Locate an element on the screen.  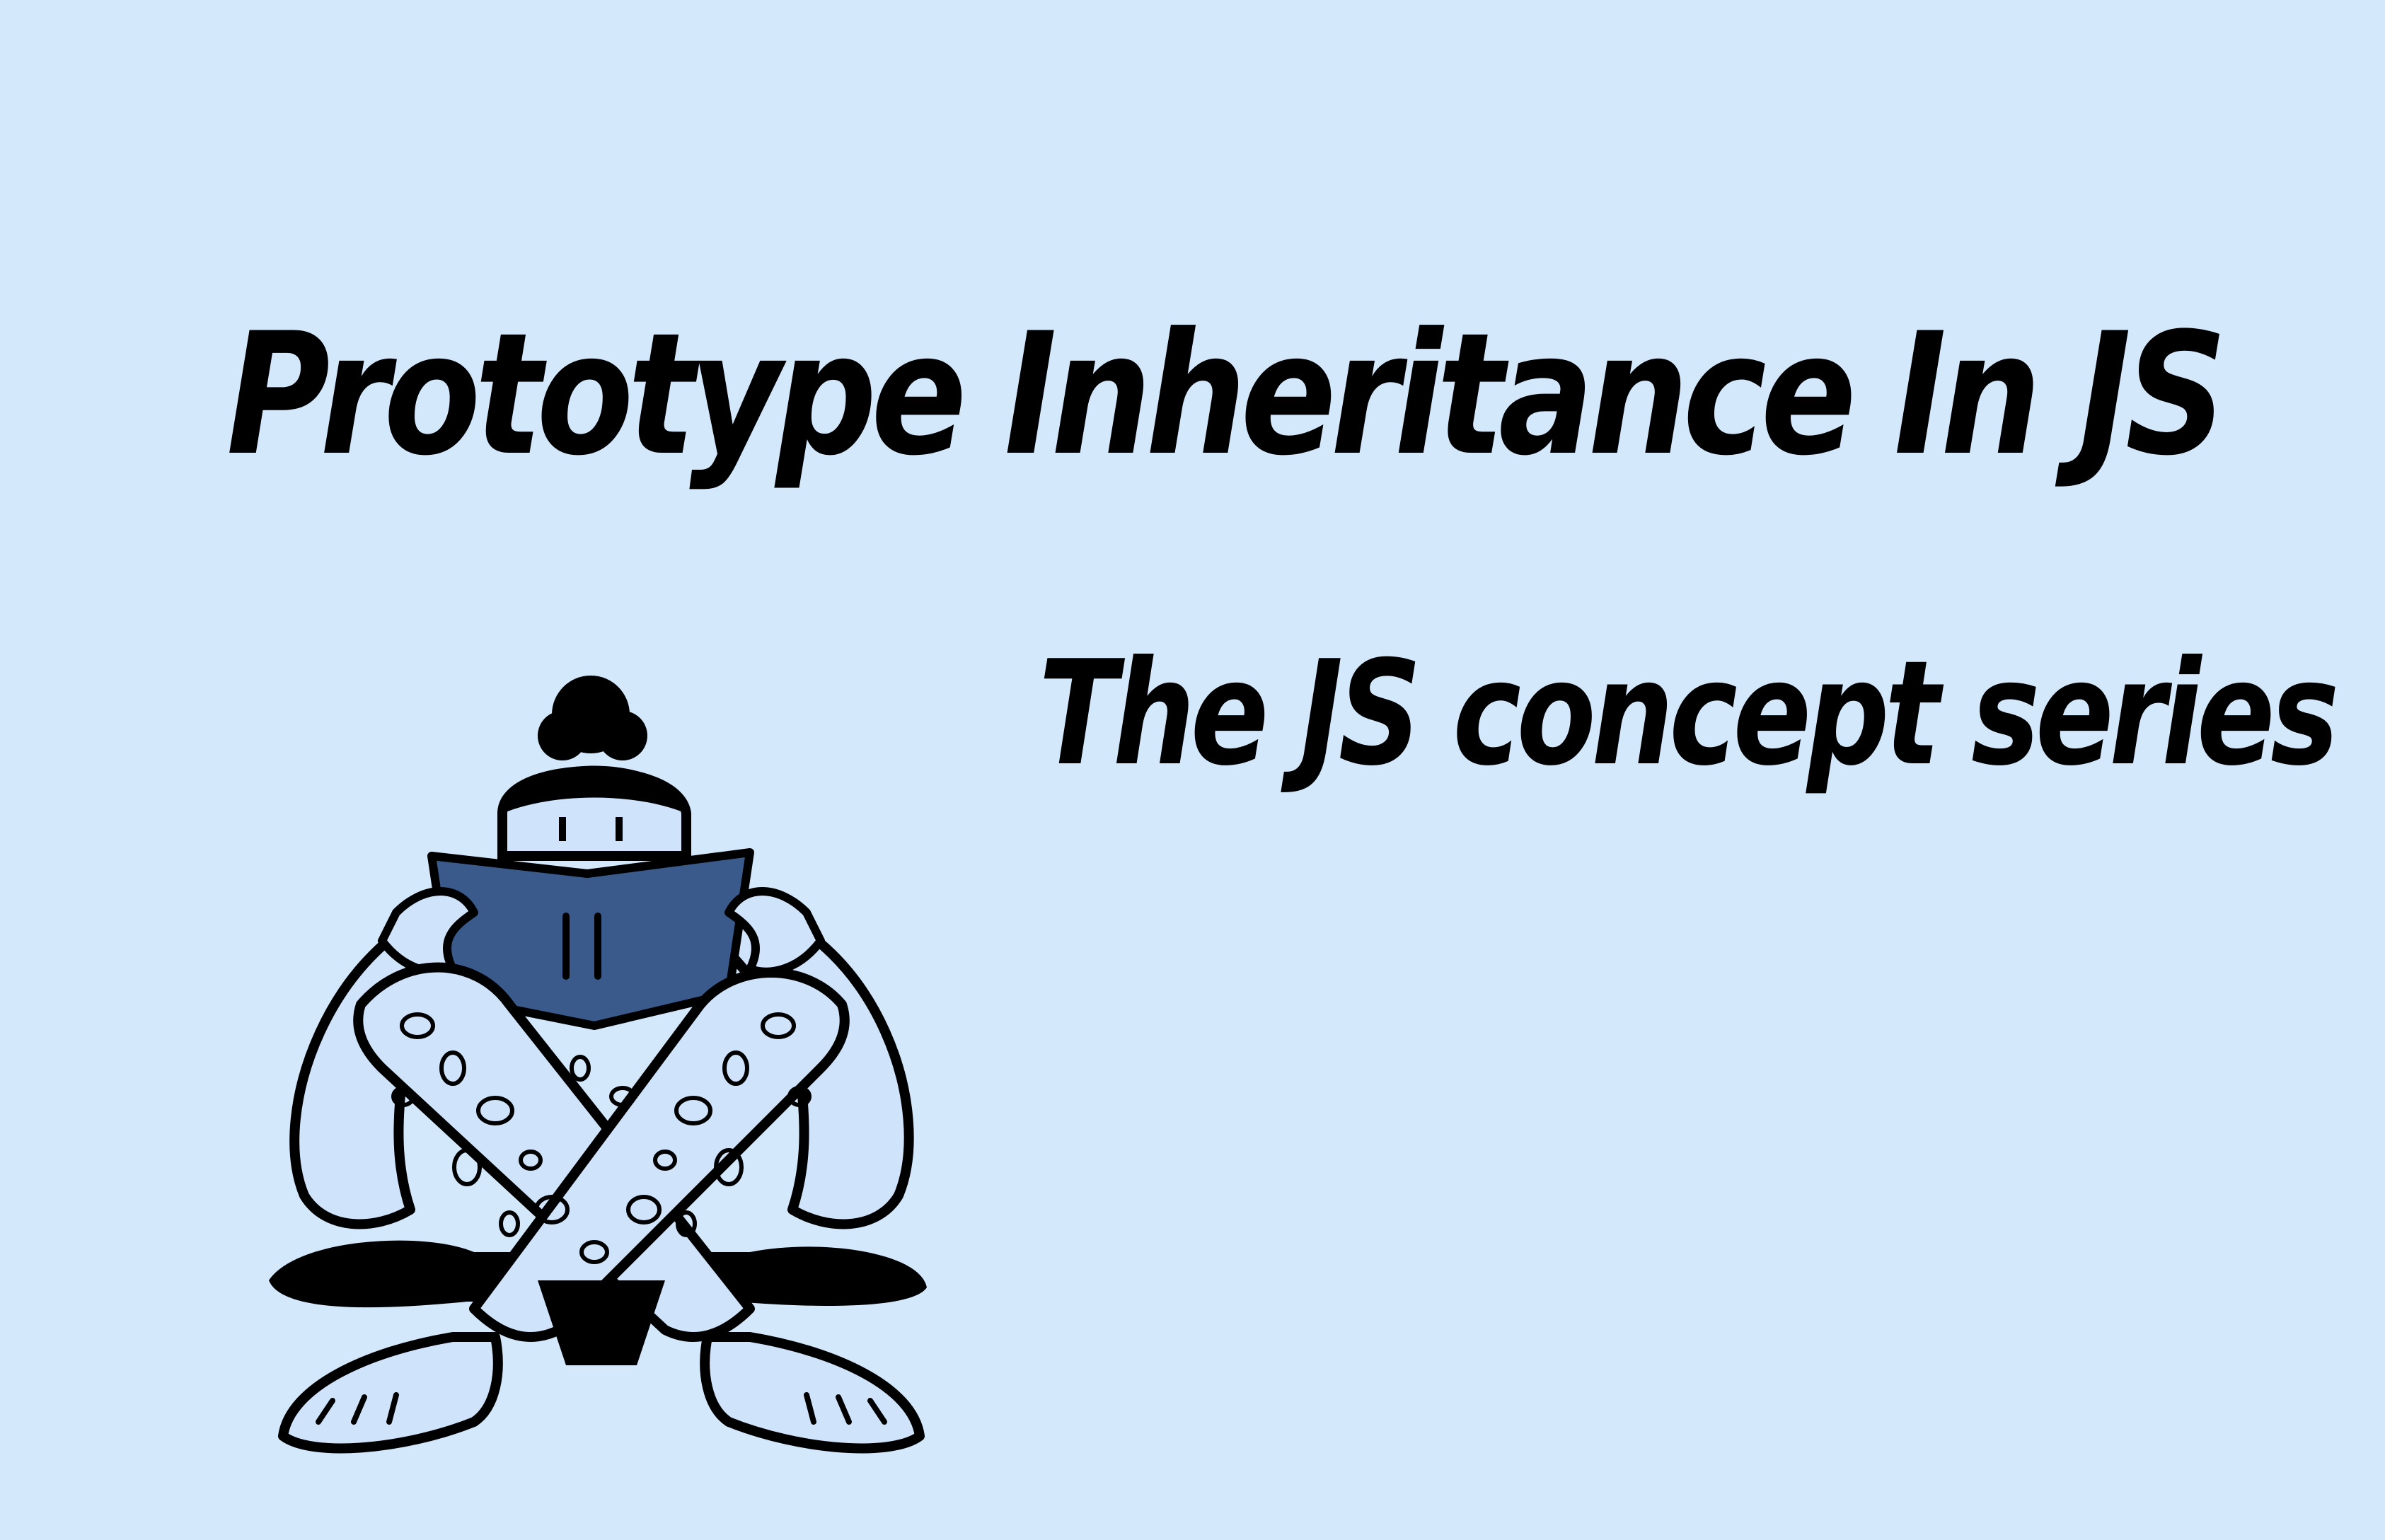
page-subtitle: The JS concept series is located at coordinates (1689, 714).